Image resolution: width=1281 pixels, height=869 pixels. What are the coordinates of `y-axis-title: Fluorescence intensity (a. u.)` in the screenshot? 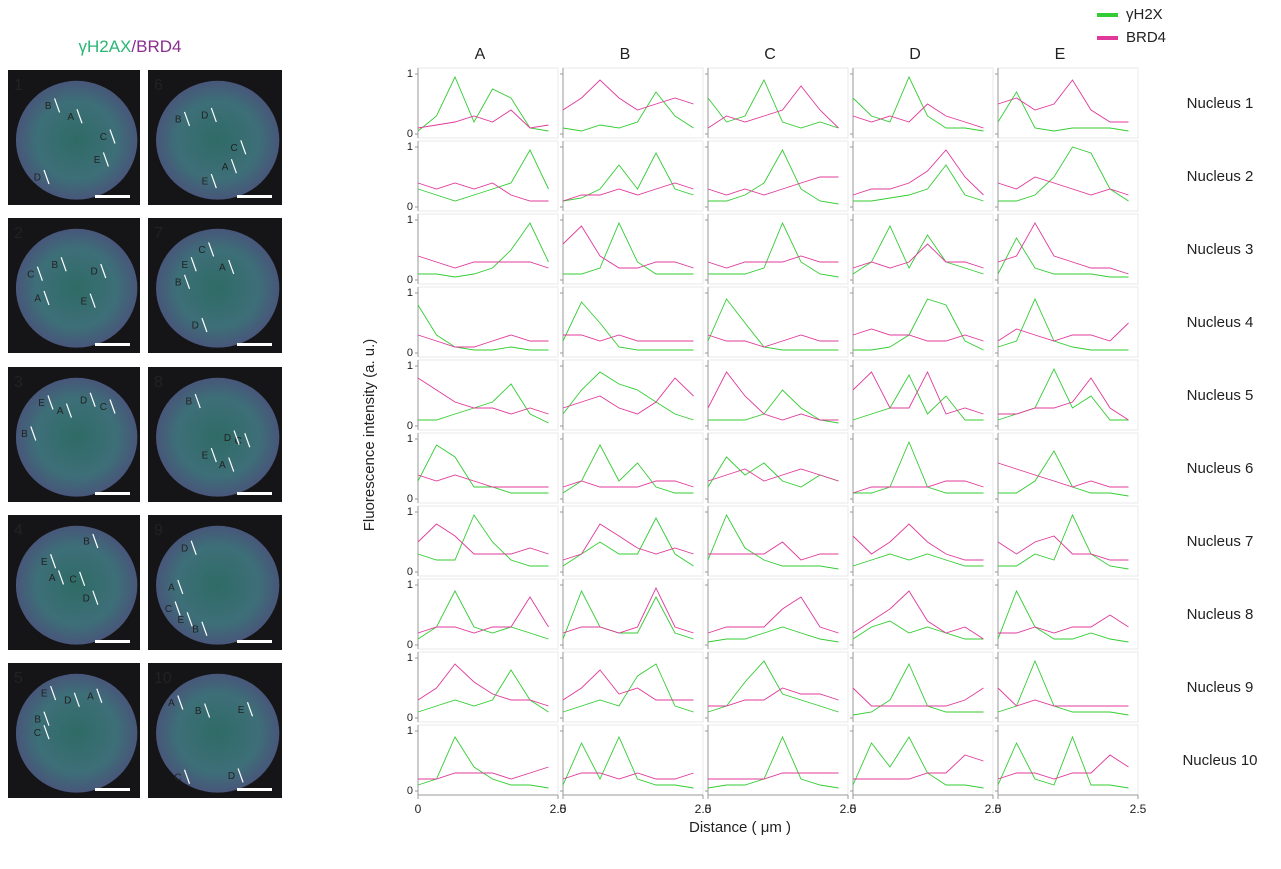 It's located at (369, 435).